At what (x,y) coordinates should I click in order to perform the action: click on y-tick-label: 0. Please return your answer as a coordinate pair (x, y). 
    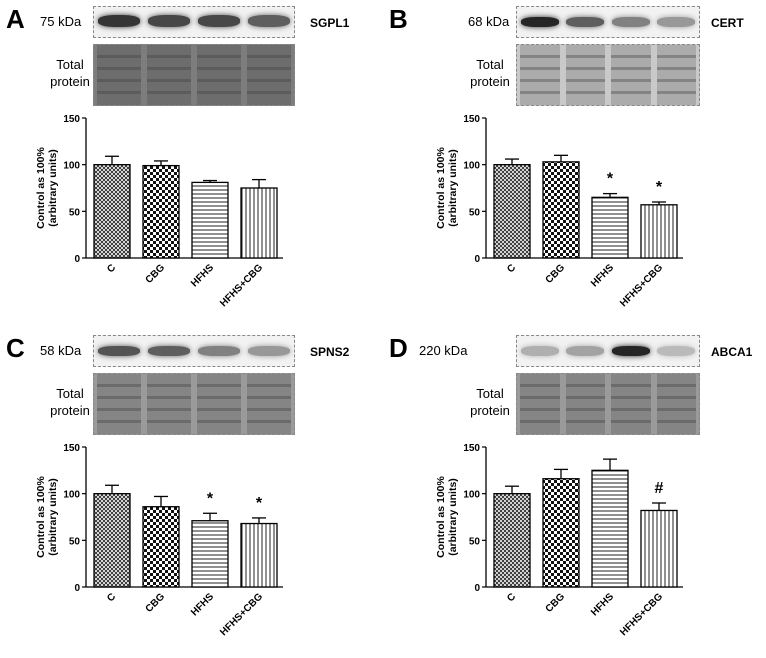
    Looking at the image, I should click on (477, 588).